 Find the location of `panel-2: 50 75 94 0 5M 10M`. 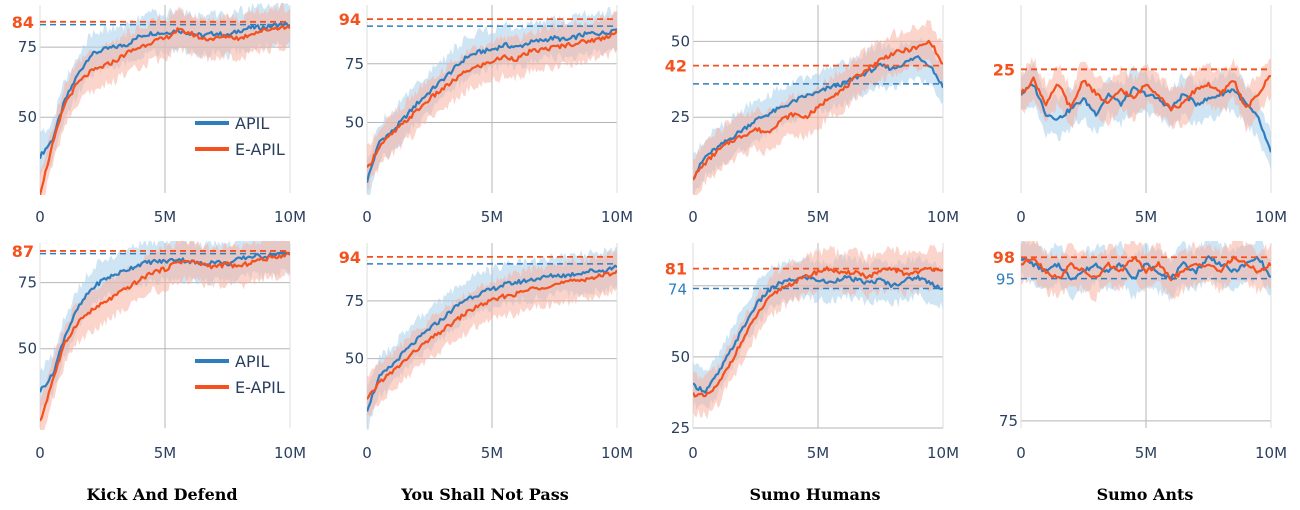

panel-2: 50 75 94 0 5M 10M is located at coordinates (486, 115).